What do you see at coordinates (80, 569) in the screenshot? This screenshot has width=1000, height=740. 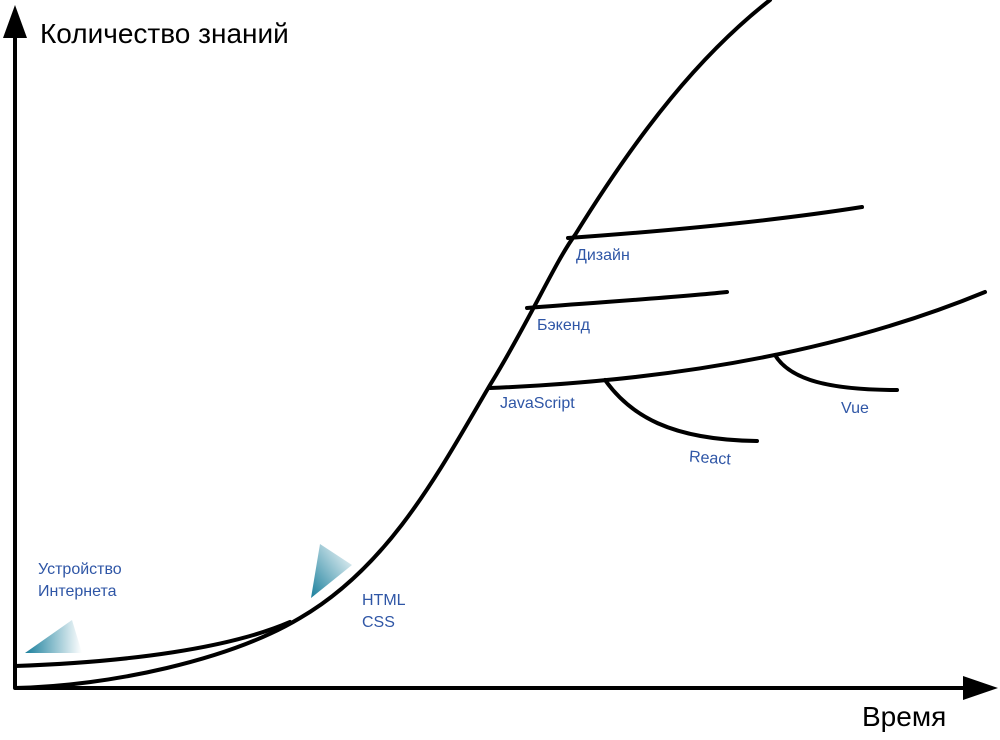 I see `label-internet-line1: Устройство` at bounding box center [80, 569].